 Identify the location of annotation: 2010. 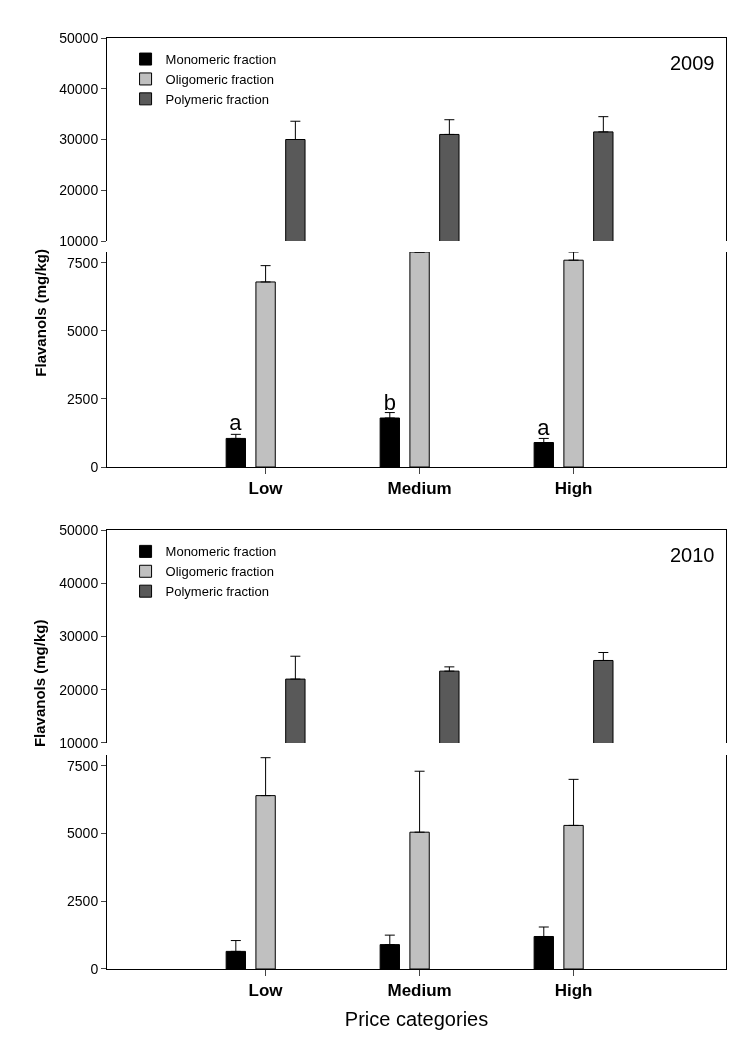
(692, 555).